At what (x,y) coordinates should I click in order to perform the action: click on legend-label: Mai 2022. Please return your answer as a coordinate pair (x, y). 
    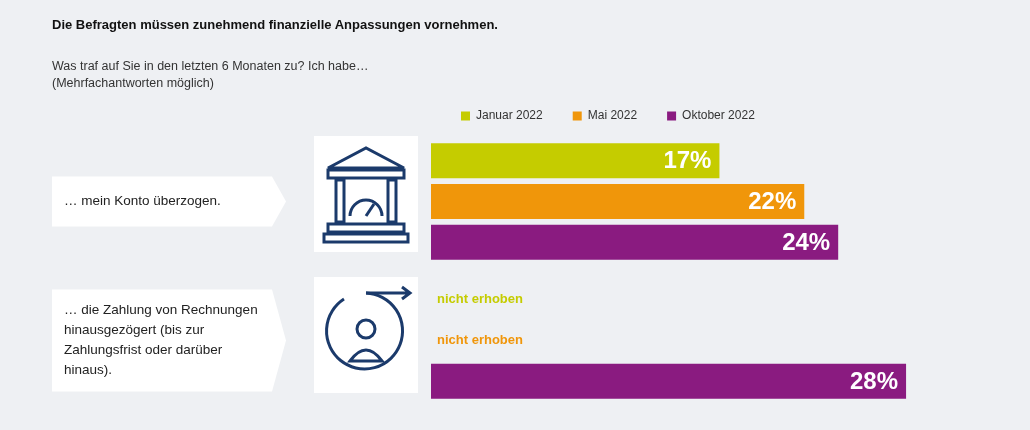
    Looking at the image, I should click on (612, 115).